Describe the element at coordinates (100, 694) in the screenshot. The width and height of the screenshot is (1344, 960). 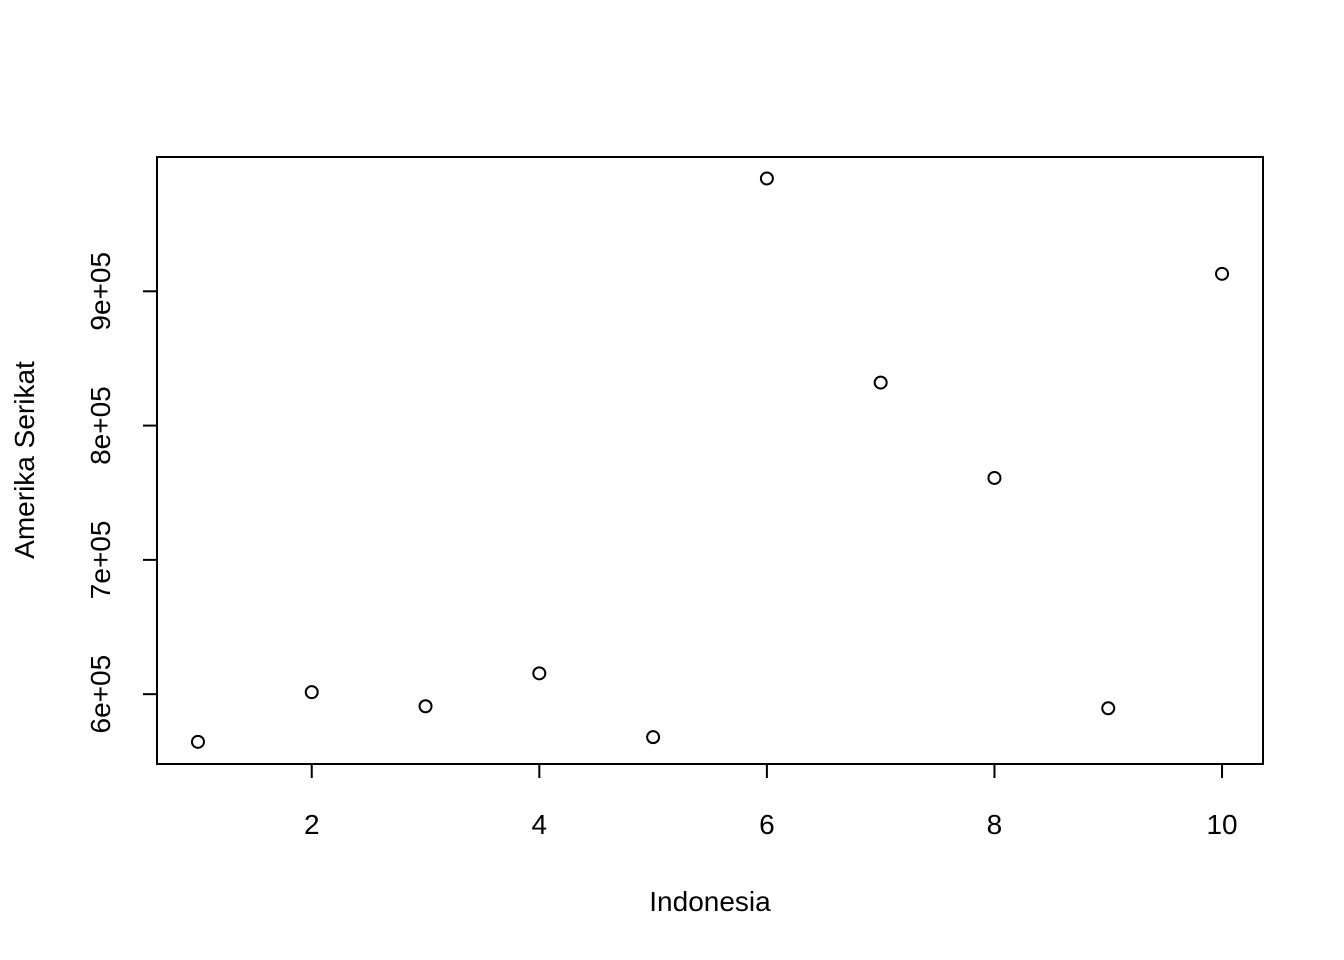
I see `y-tick-label: 6e+05` at that location.